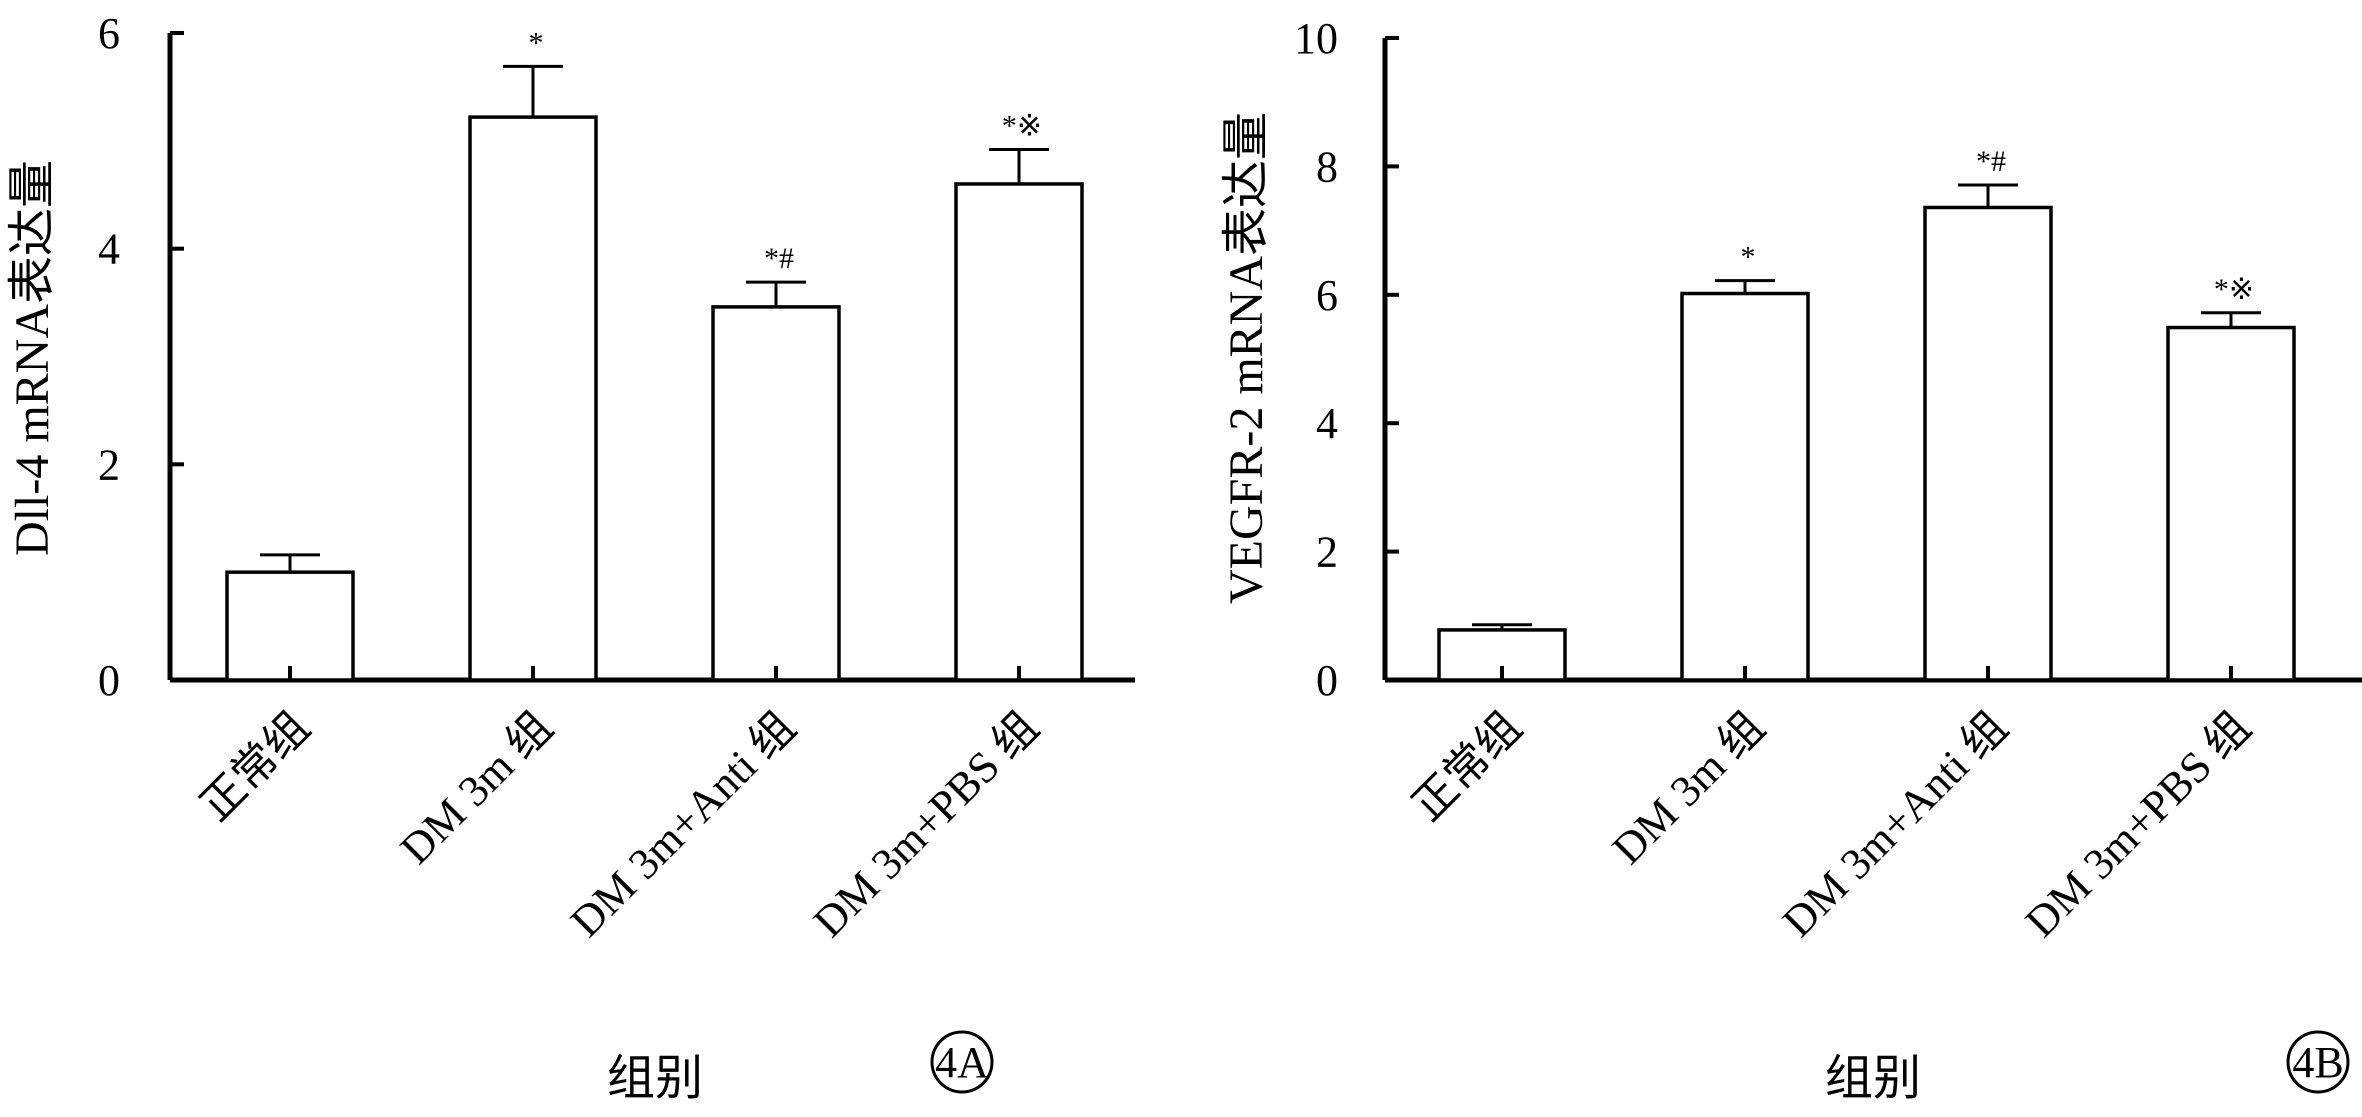  Describe the element at coordinates (655, 1078) in the screenshot. I see `panel-4a-x-axis-title: 组别` at that location.